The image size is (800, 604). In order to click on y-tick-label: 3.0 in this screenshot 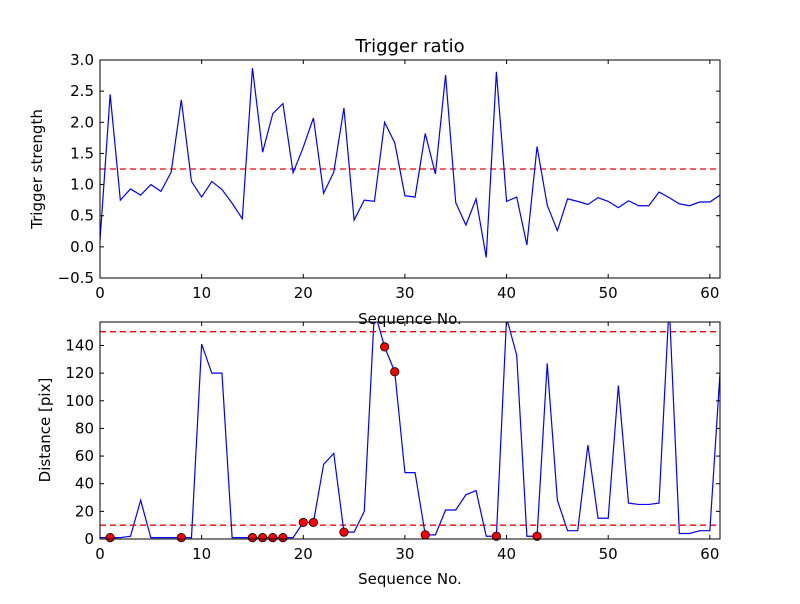, I will do `click(82, 60)`.